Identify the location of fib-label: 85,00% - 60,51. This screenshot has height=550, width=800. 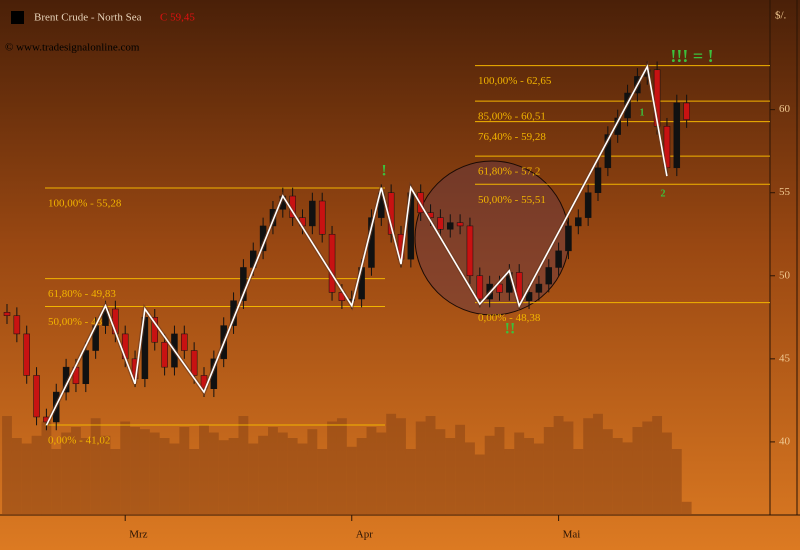
(512, 117).